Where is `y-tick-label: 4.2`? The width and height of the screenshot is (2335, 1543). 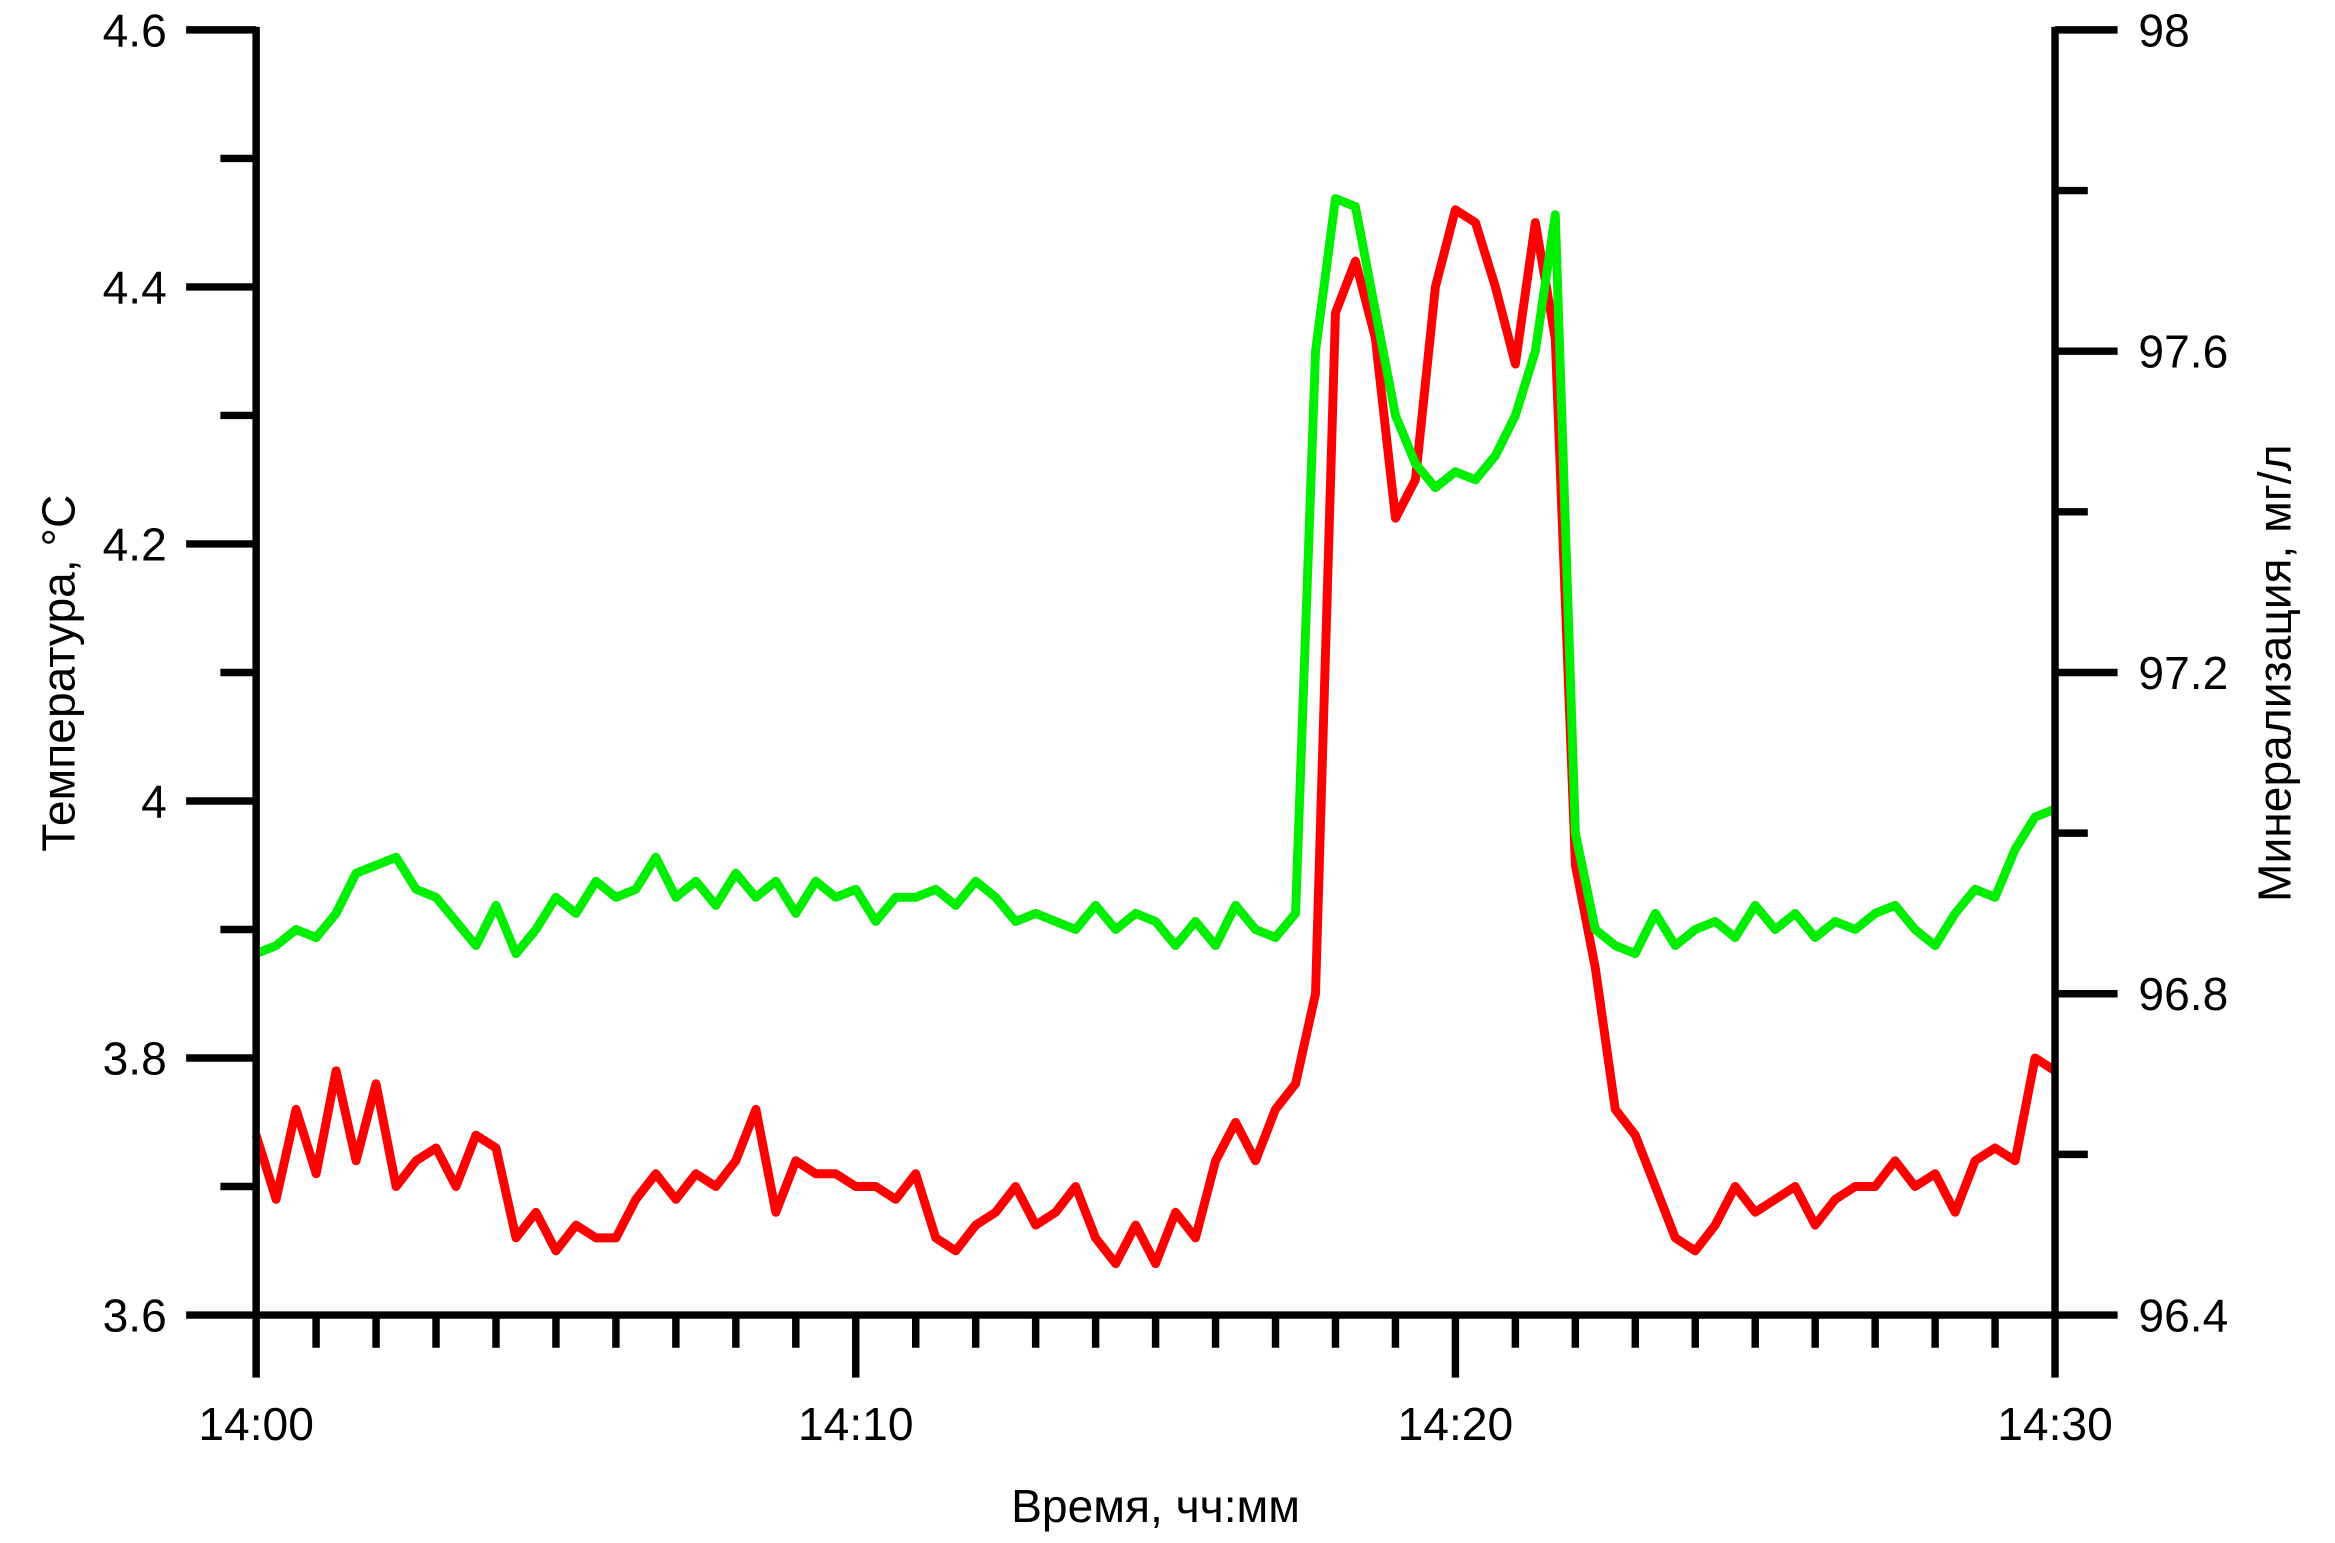
y-tick-label: 4.2 is located at coordinates (135, 544).